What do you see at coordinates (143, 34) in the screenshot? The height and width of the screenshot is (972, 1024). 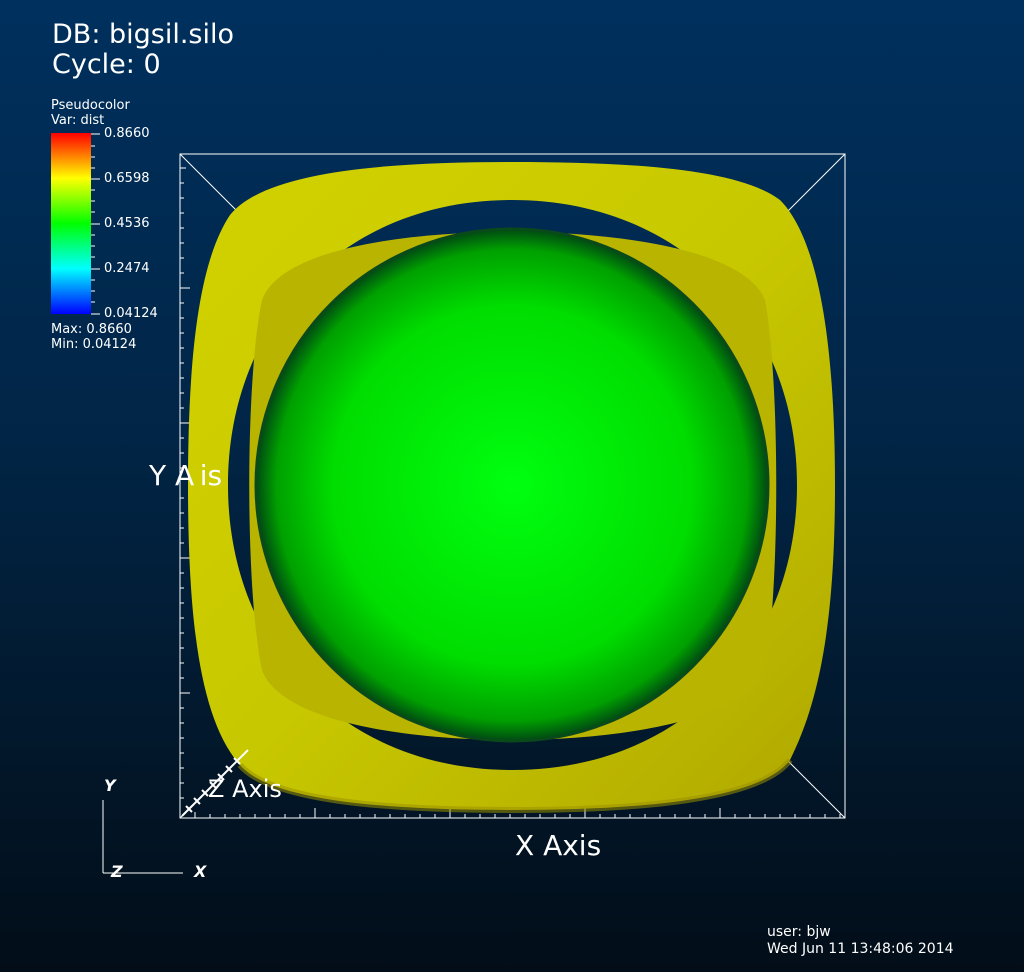 I see `database-label: DB: bigsil.silo` at bounding box center [143, 34].